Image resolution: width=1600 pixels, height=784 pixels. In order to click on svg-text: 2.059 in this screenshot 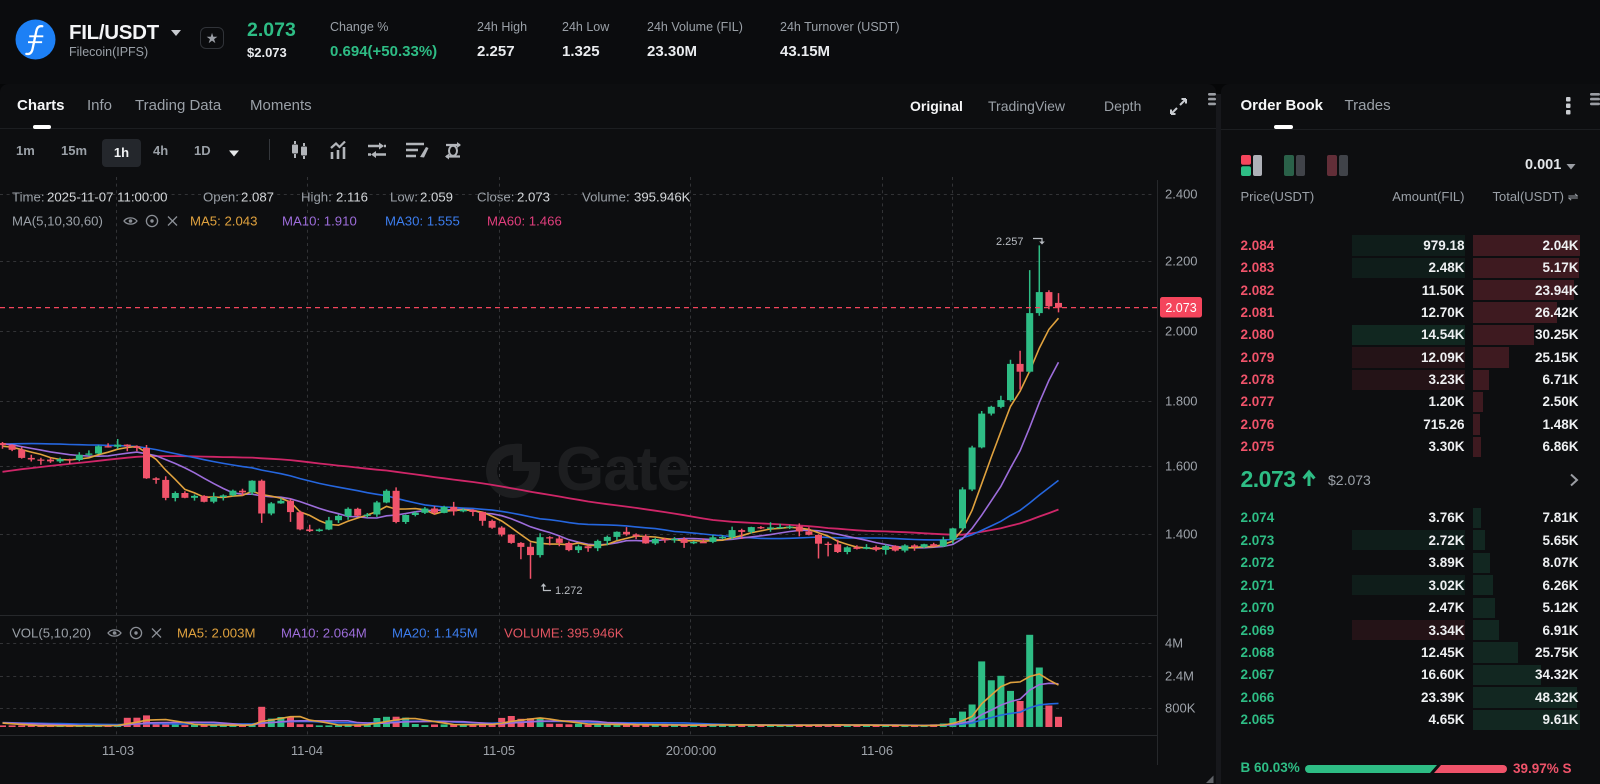, I will do `click(436, 197)`.